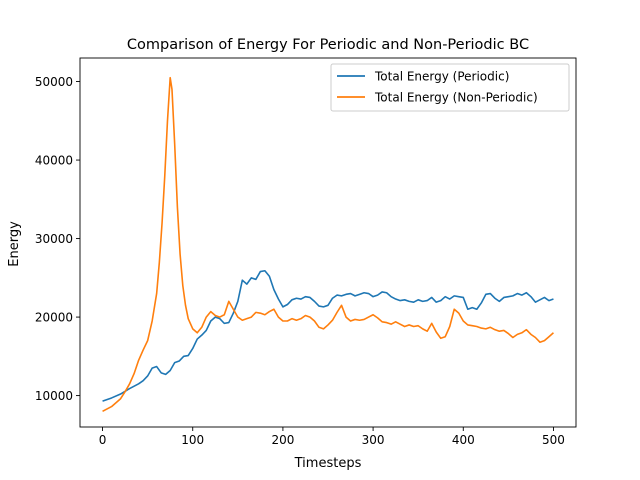 The width and height of the screenshot is (640, 480). I want to click on y-tick-label: 10000, so click(54, 396).